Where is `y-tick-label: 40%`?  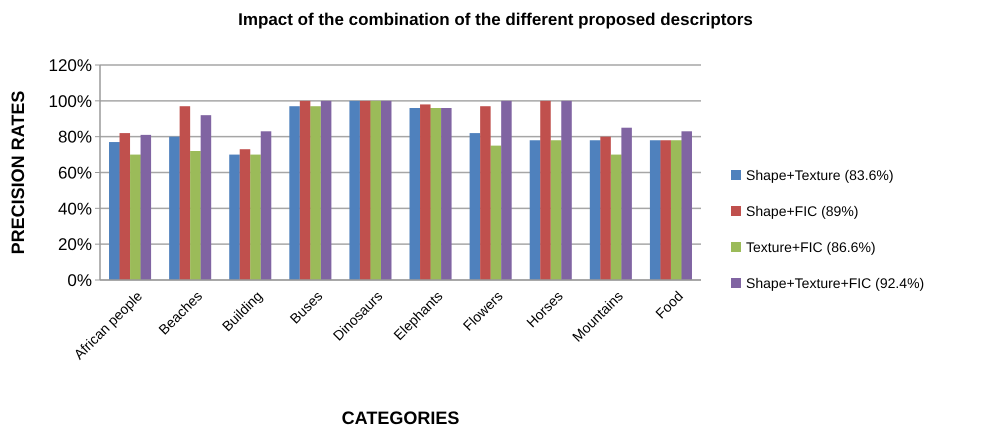 y-tick-label: 40% is located at coordinates (75, 208).